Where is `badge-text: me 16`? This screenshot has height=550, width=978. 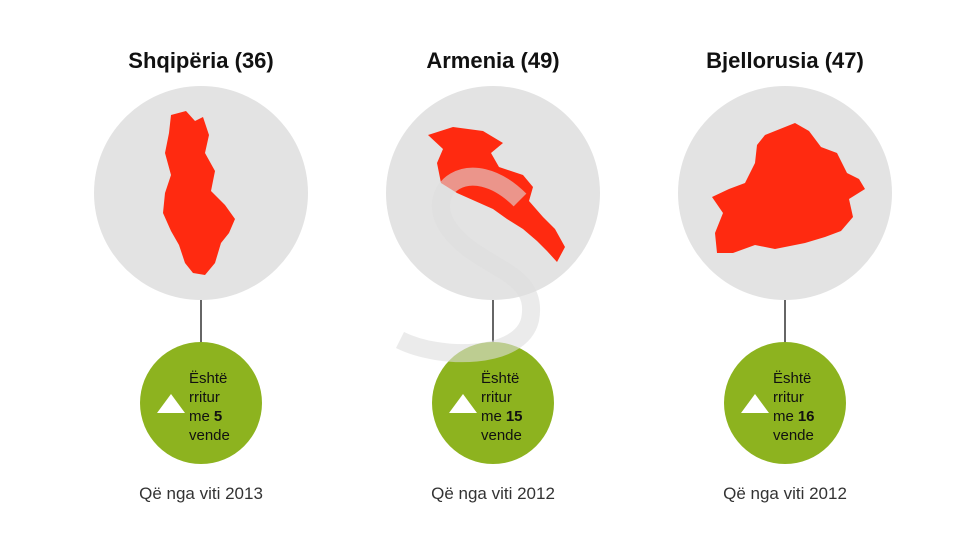
badge-text: me 16 is located at coordinates (794, 416).